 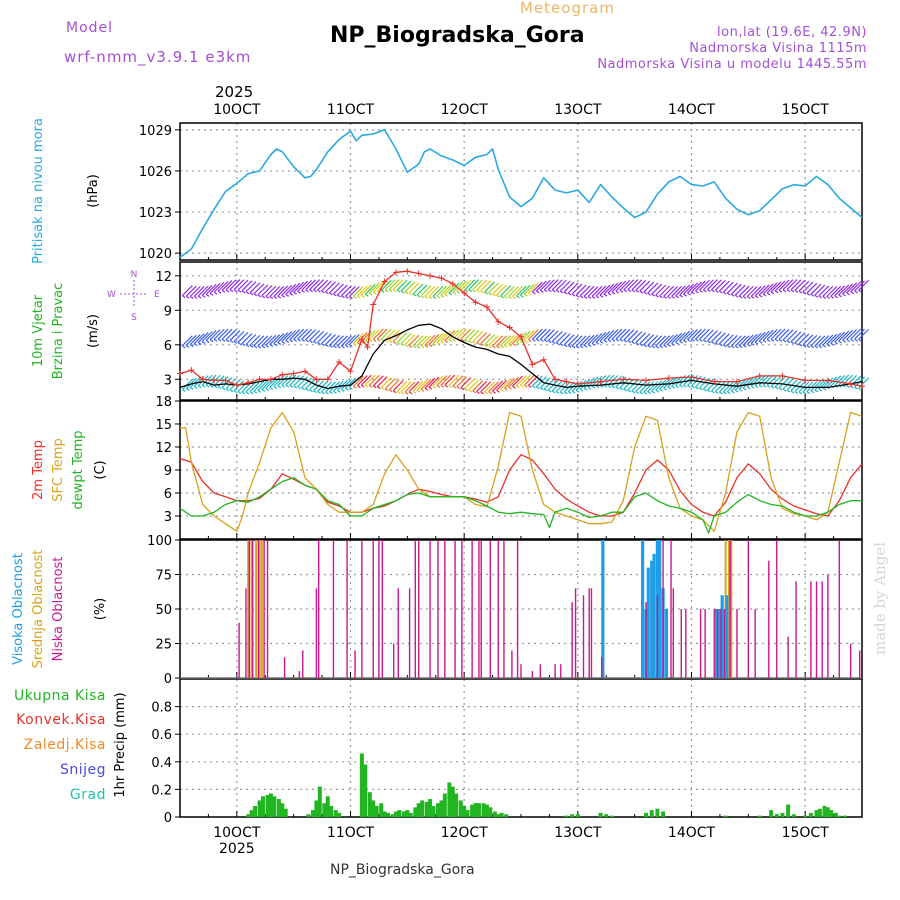 I want to click on x-tick-label-bottom: 11OCT, so click(x=351, y=833).